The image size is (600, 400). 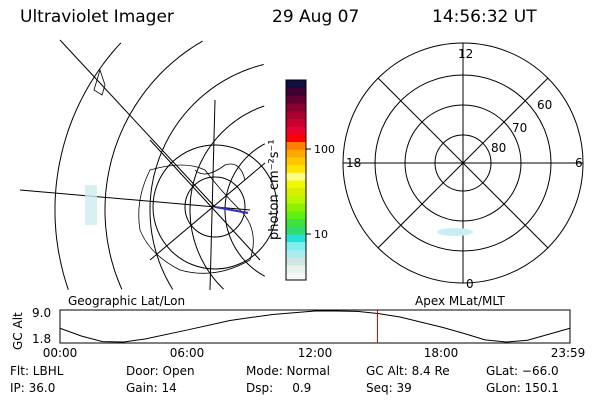 What do you see at coordinates (274, 189) in the screenshot?
I see `colorbar-unit-label: photon cm⁻²s⁻¹` at bounding box center [274, 189].